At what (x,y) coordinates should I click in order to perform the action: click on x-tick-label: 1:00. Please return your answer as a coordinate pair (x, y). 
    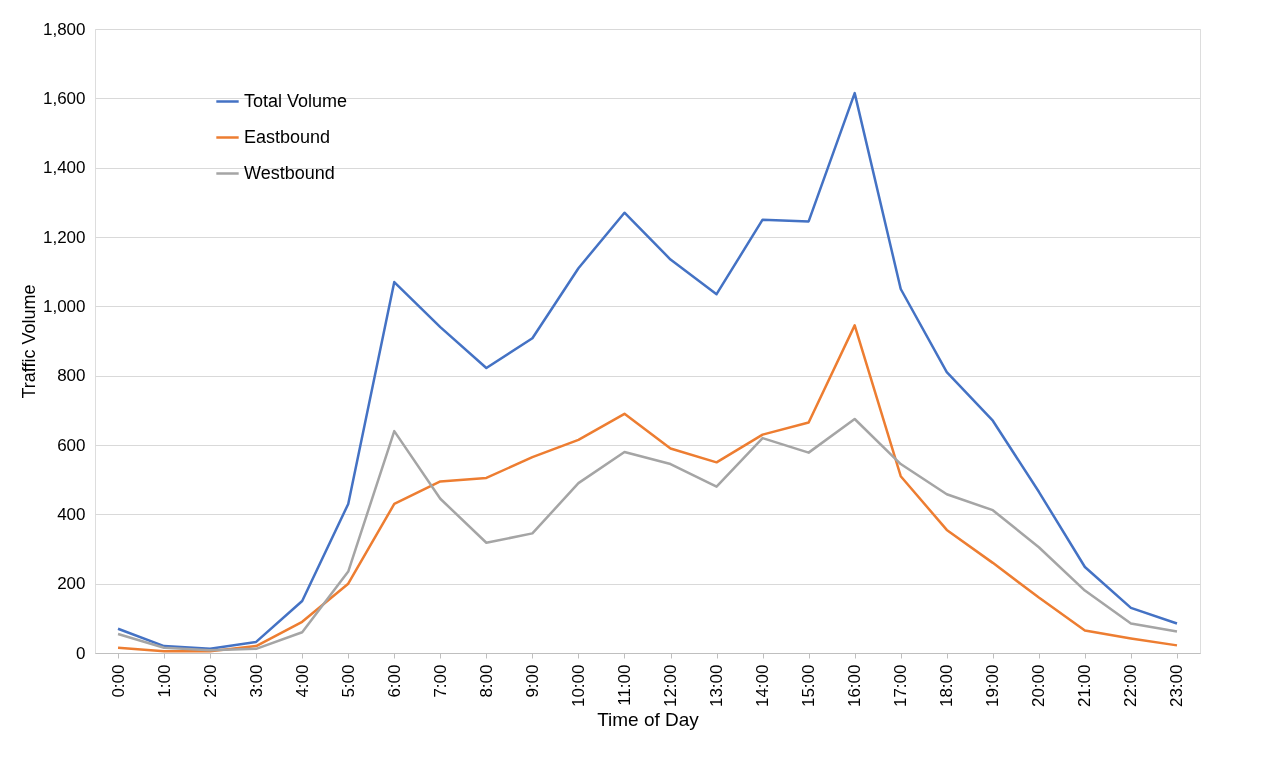
    Looking at the image, I should click on (164, 681).